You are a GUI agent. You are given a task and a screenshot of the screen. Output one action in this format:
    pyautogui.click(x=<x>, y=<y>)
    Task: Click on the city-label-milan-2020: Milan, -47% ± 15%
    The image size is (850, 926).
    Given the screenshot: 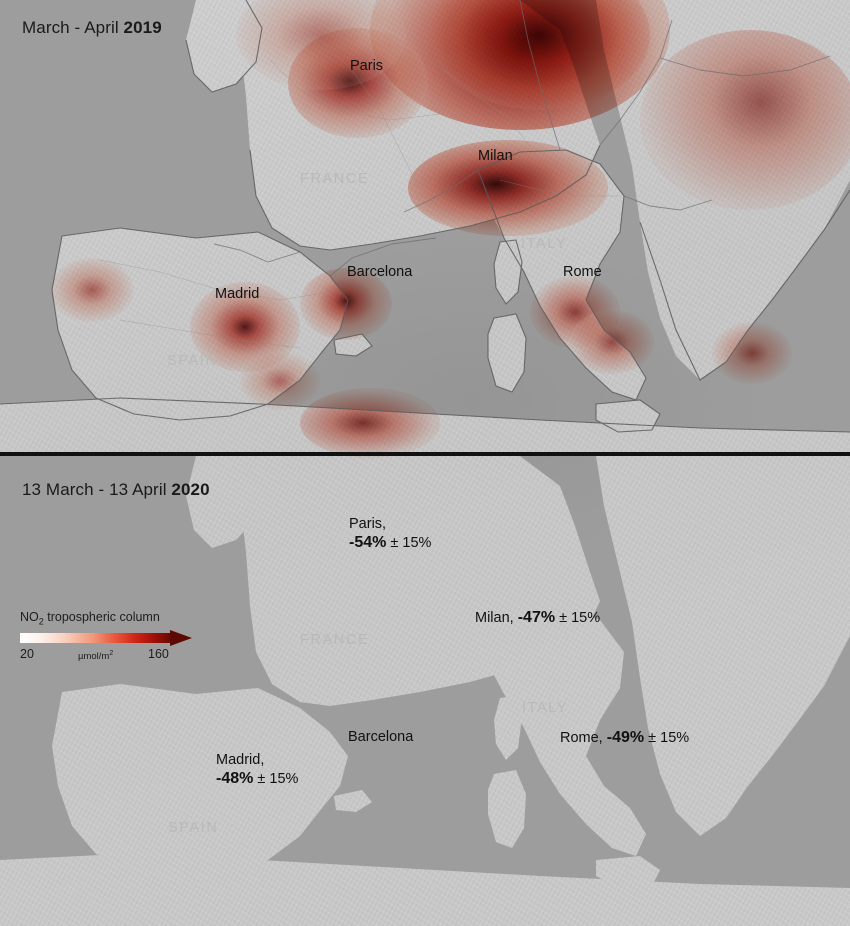 What is the action you would take?
    pyautogui.click(x=537, y=618)
    